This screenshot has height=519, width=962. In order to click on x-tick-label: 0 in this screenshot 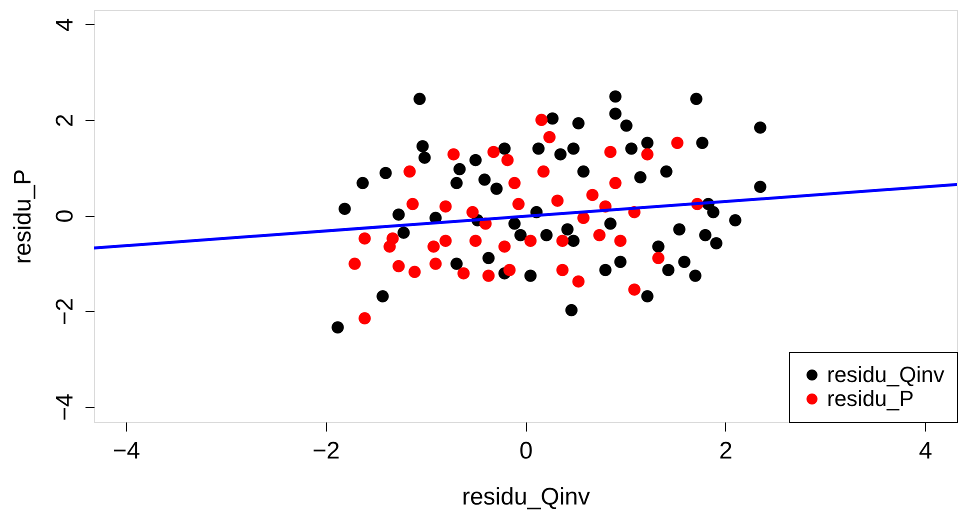, I will do `click(526, 451)`.